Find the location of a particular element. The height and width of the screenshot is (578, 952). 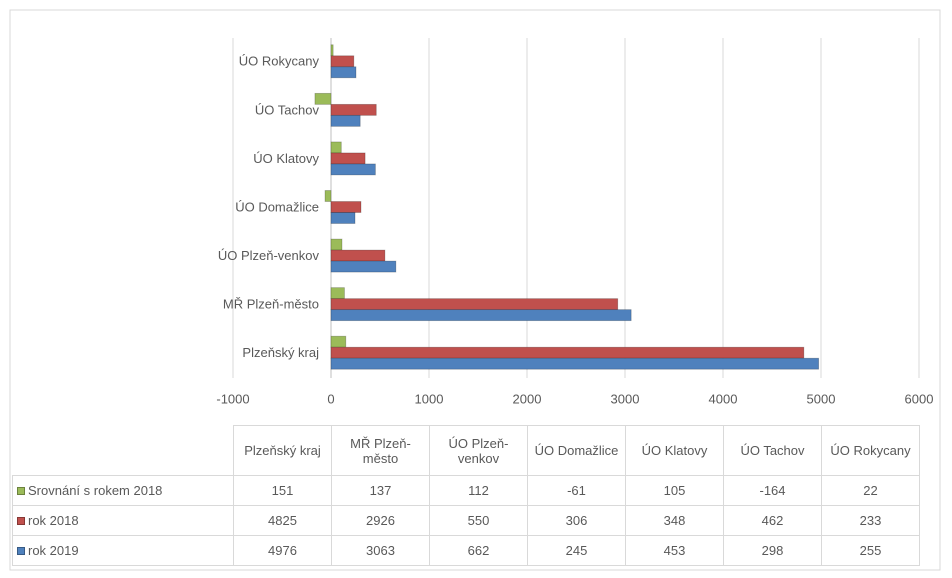

table-value: 550 is located at coordinates (478, 520).